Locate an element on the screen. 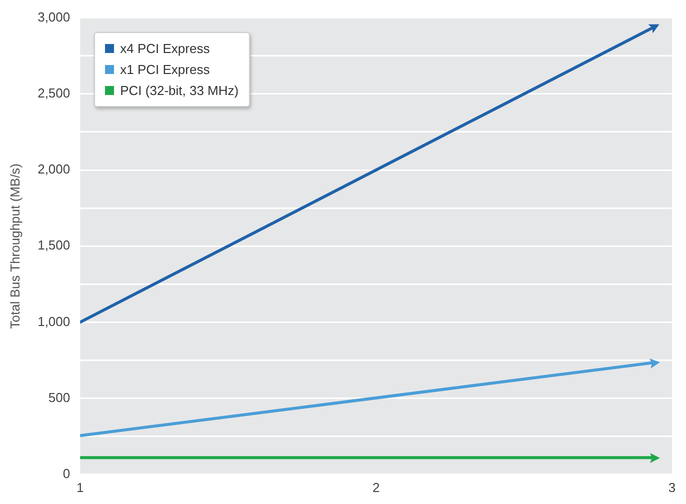 The image size is (686, 504). legend-label: x1 PCI Express is located at coordinates (165, 69).